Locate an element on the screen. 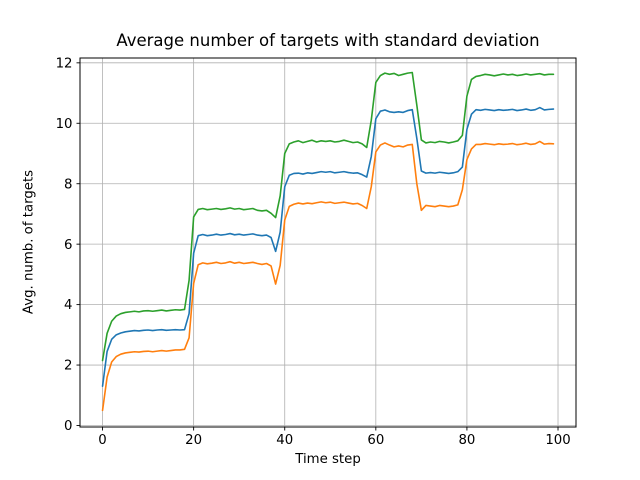 The width and height of the screenshot is (640, 480). y-tick-label: 4 is located at coordinates (68, 305).